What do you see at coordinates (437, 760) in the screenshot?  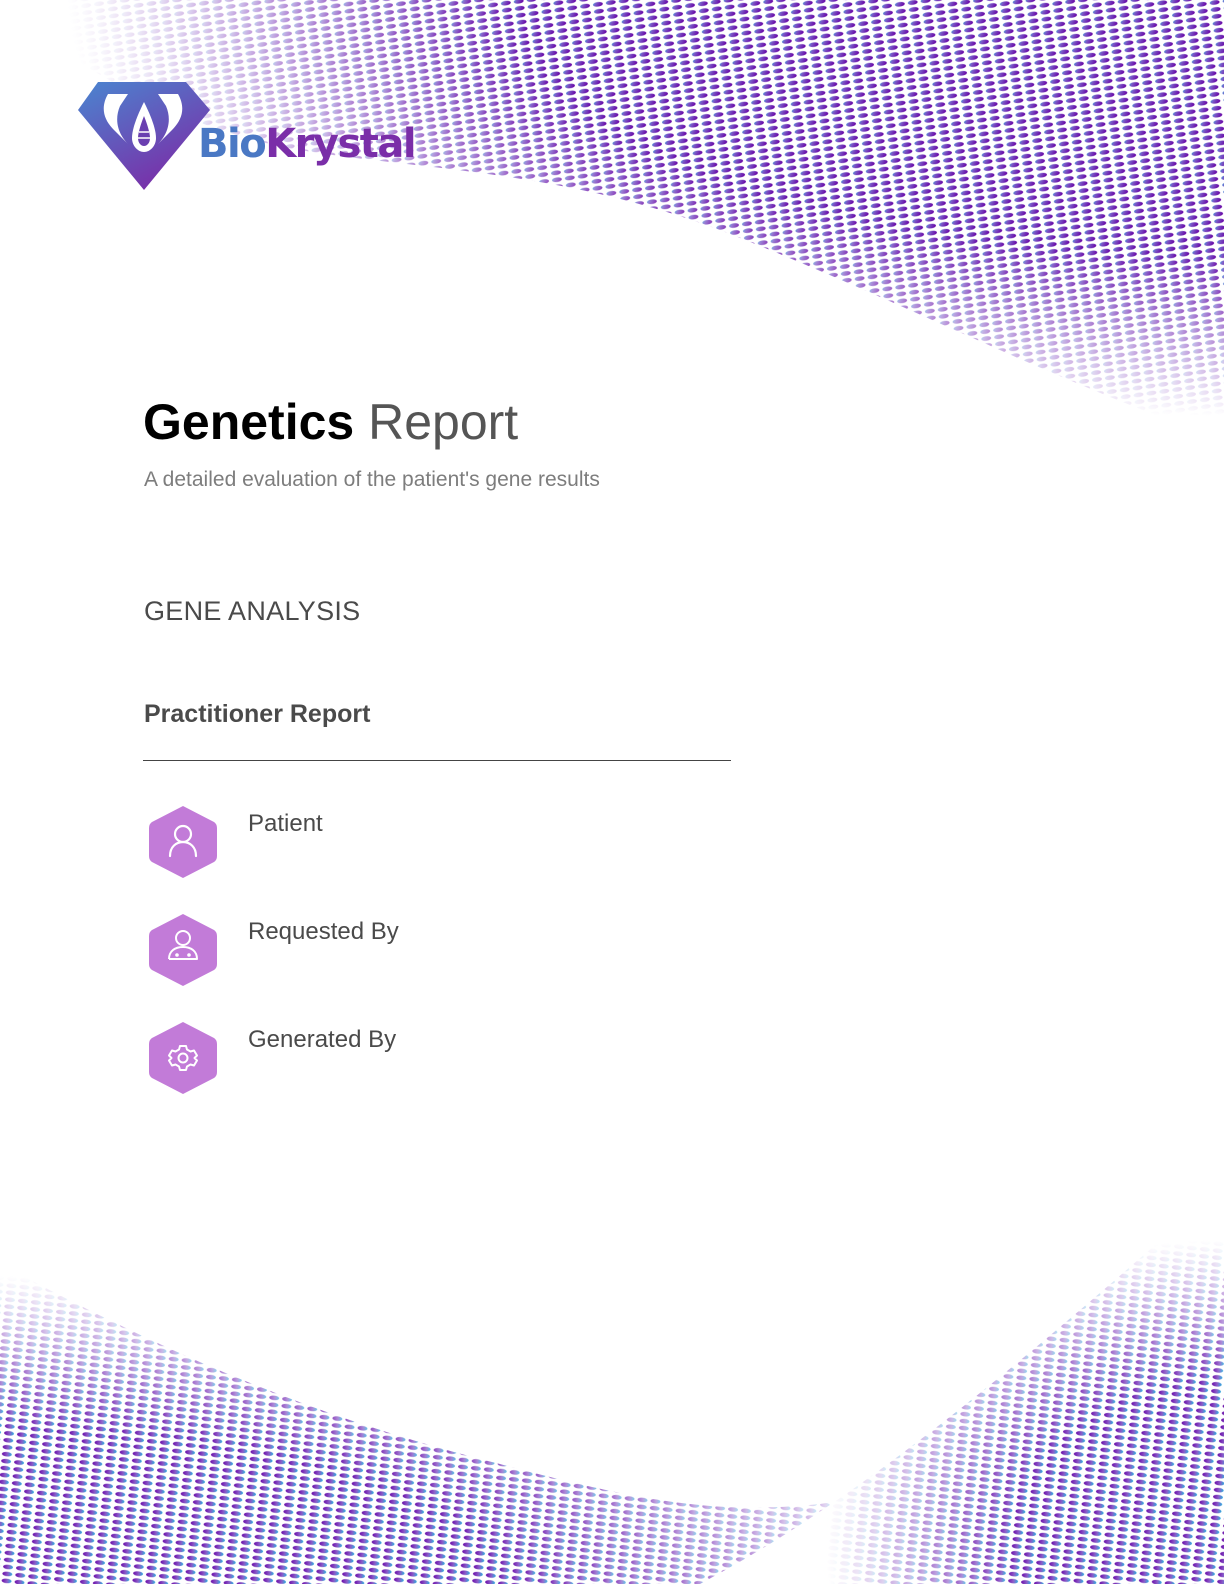 I see `divider` at bounding box center [437, 760].